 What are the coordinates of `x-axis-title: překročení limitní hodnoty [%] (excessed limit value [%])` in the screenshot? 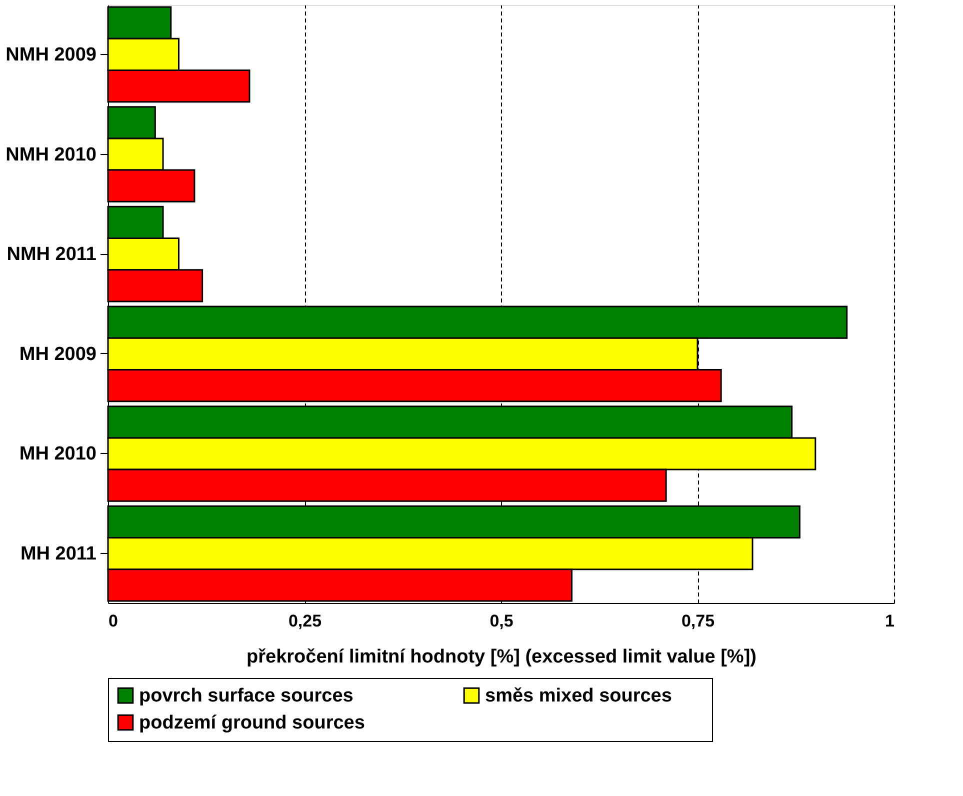 It's located at (501, 657).